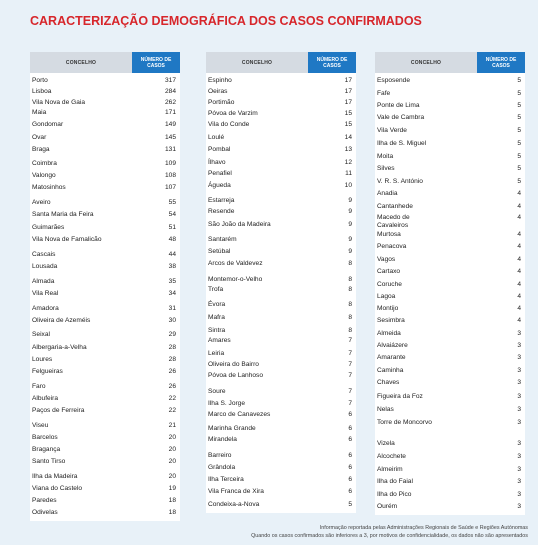 Image resolution: width=538 pixels, height=545 pixels. Describe the element at coordinates (348, 137) in the screenshot. I see `case-count: 14` at that location.